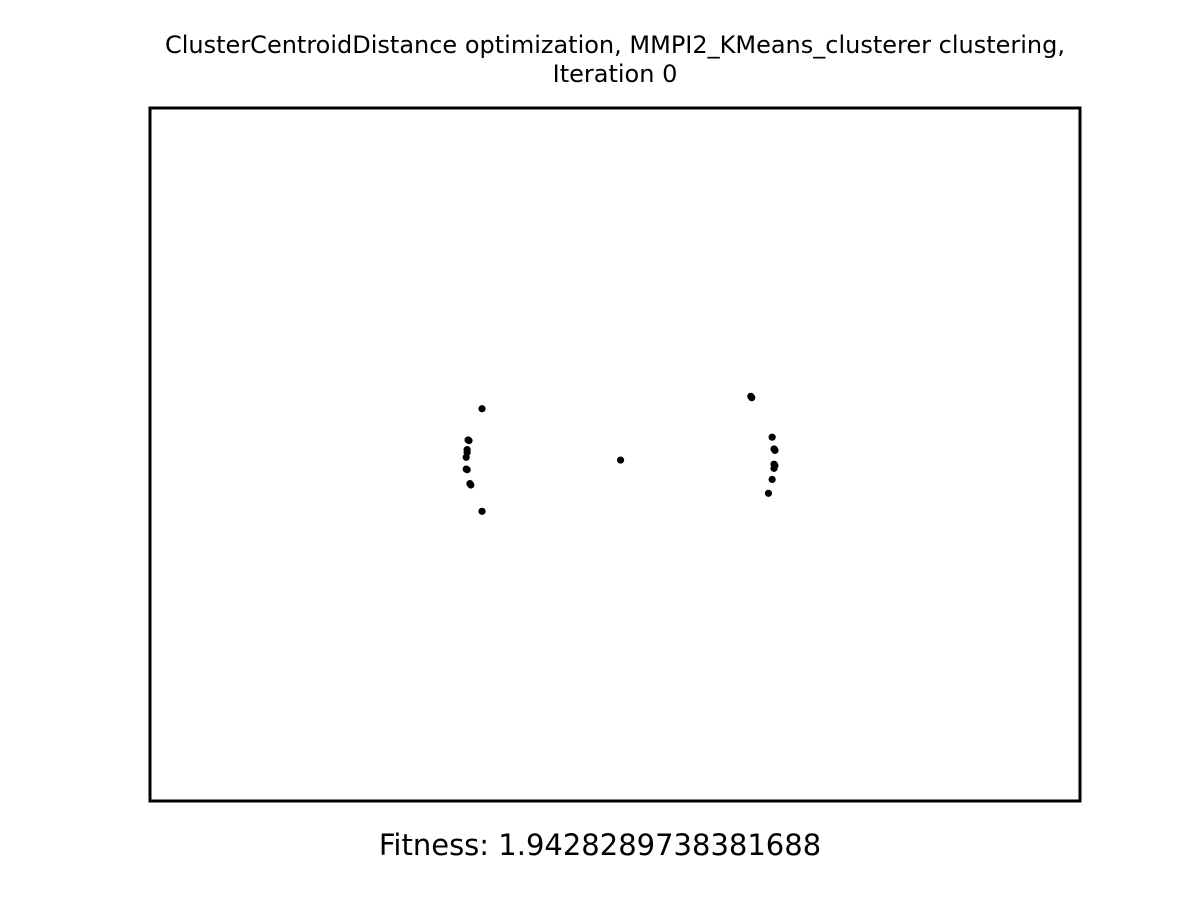 The width and height of the screenshot is (1200, 900). Describe the element at coordinates (620, 453) in the screenshot. I see `scatter-points` at that location.